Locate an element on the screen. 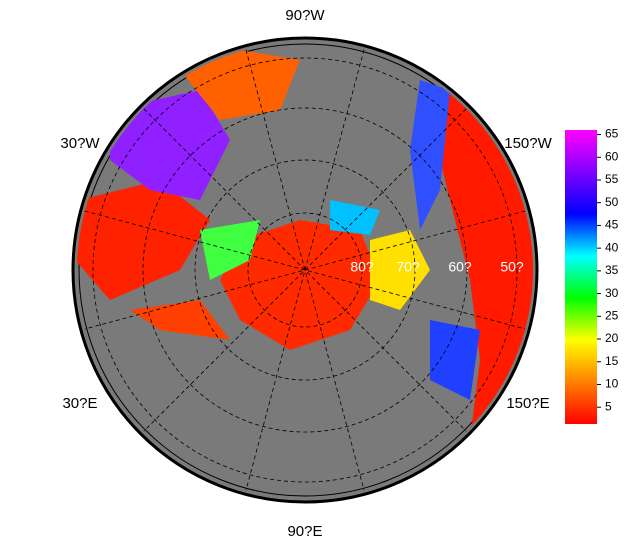 This screenshot has width=625, height=552. colorbar-tick-label: 5 is located at coordinates (608, 406).